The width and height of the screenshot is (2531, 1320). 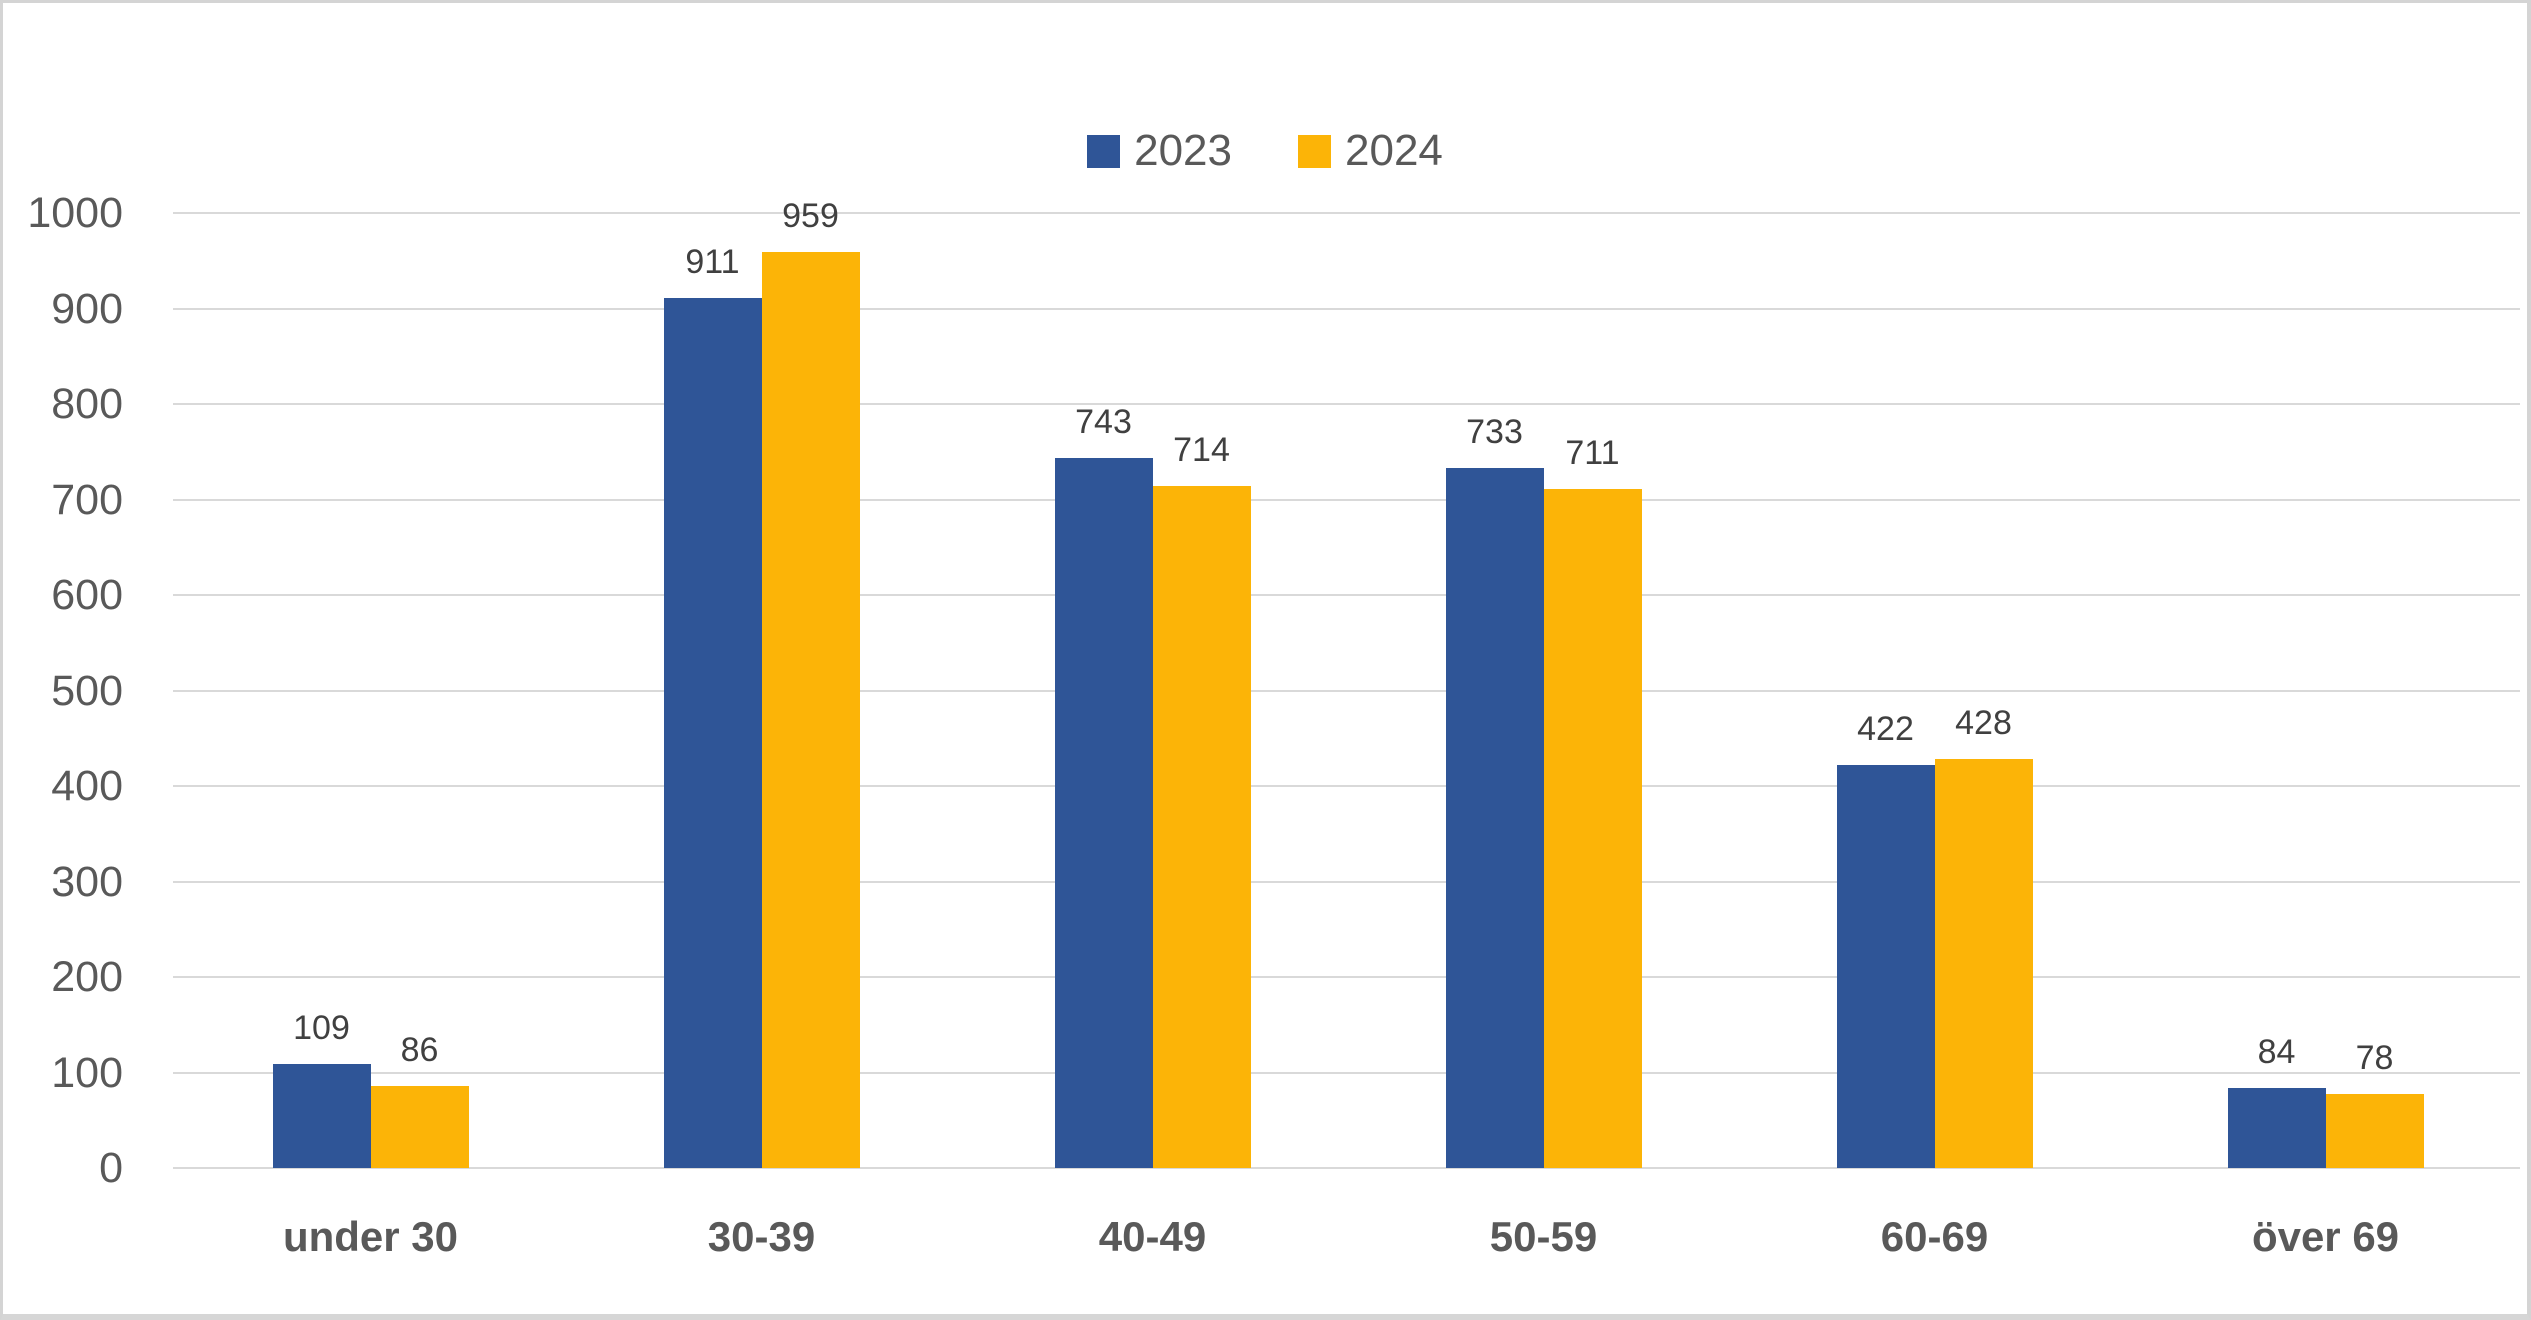 What do you see at coordinates (370, 1236) in the screenshot?
I see `x-category-label: under 30` at bounding box center [370, 1236].